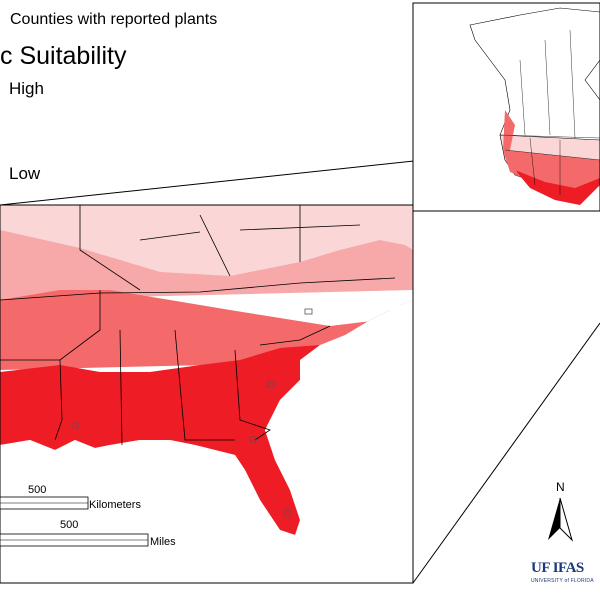  What do you see at coordinates (150, 511) in the screenshot?
I see `gulf-of-mexico` at bounding box center [150, 511].